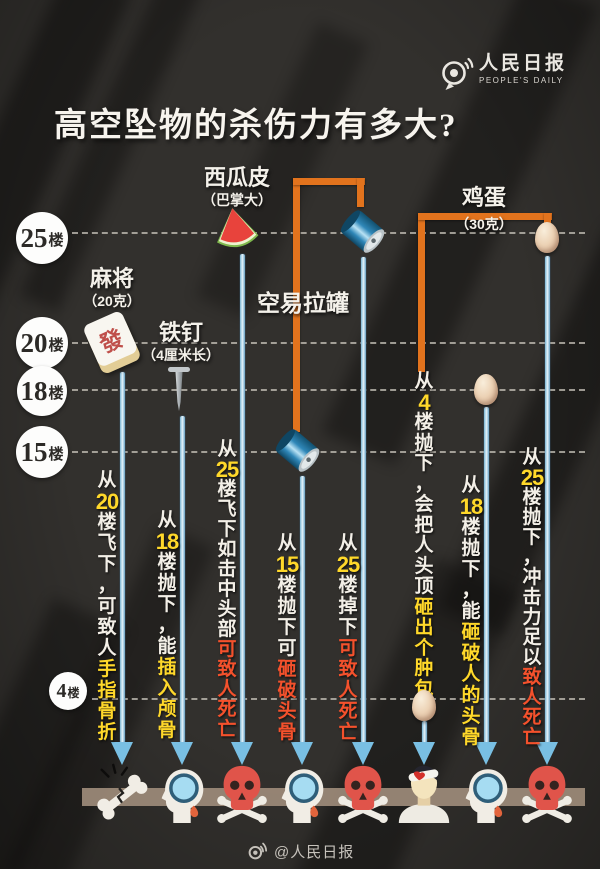 Image resolution: width=600 pixels, height=869 pixels. Describe the element at coordinates (287, 732) in the screenshot. I see `description-char: 骨` at that location.